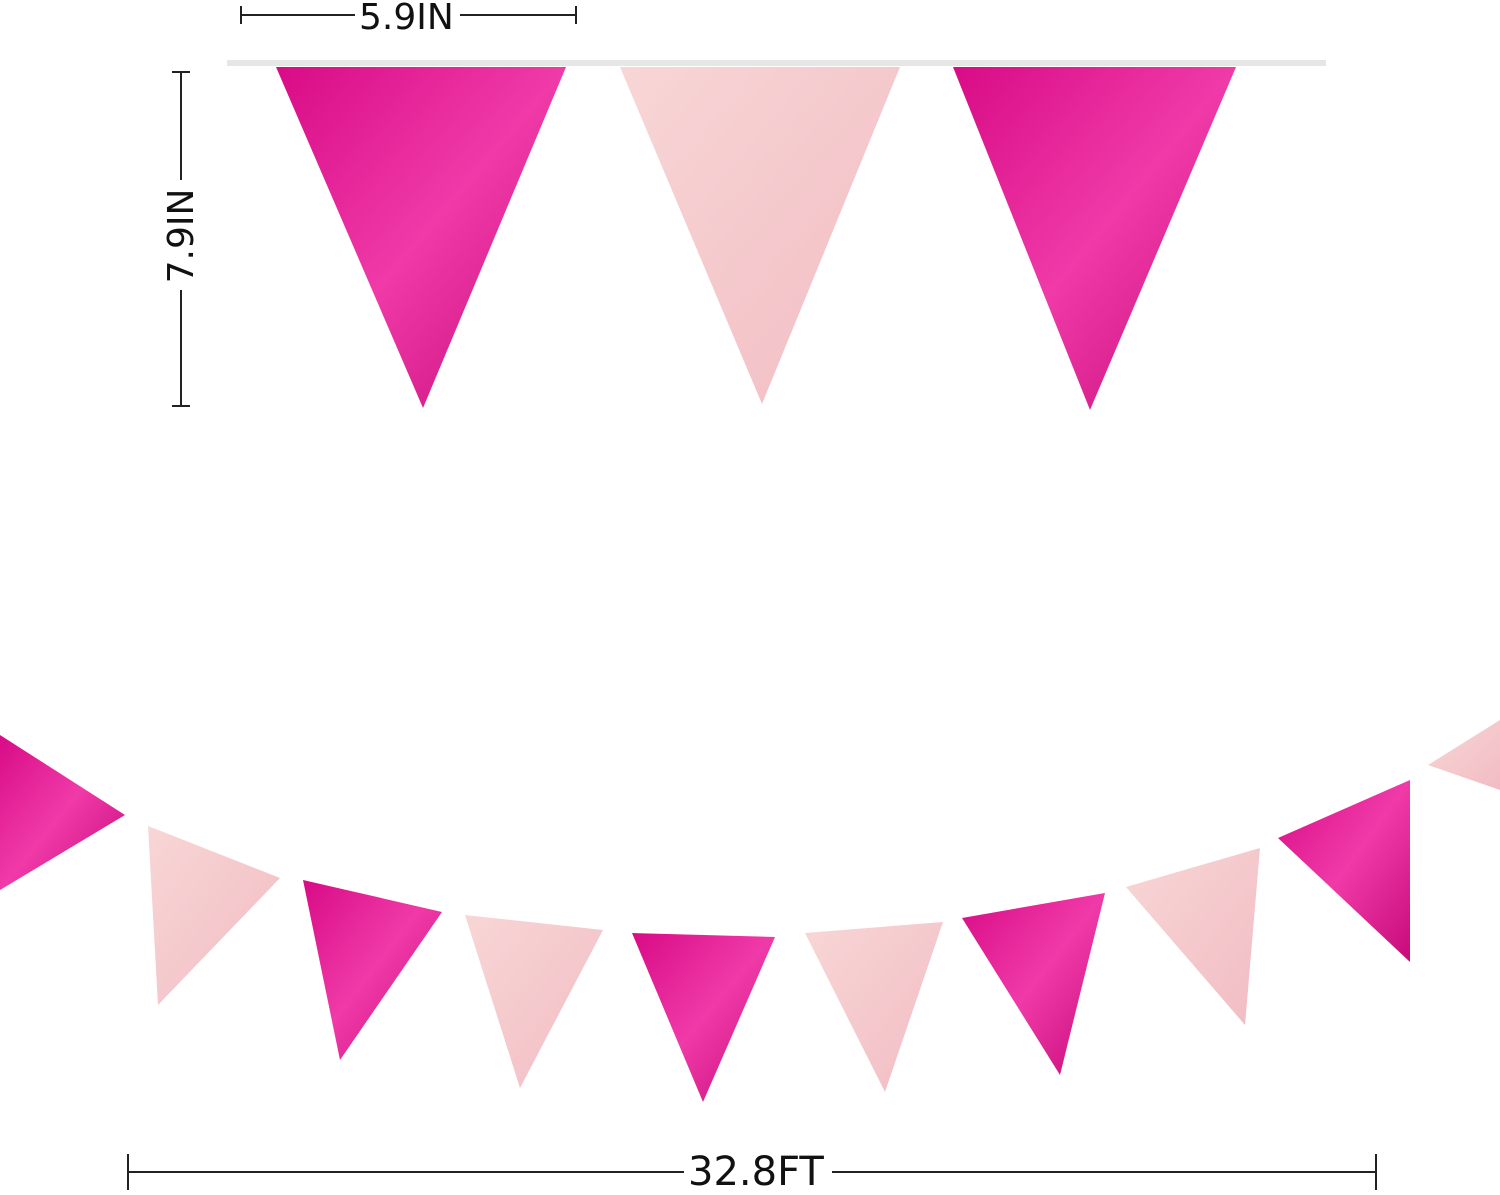  I want to click on banner-string, so click(776, 63).